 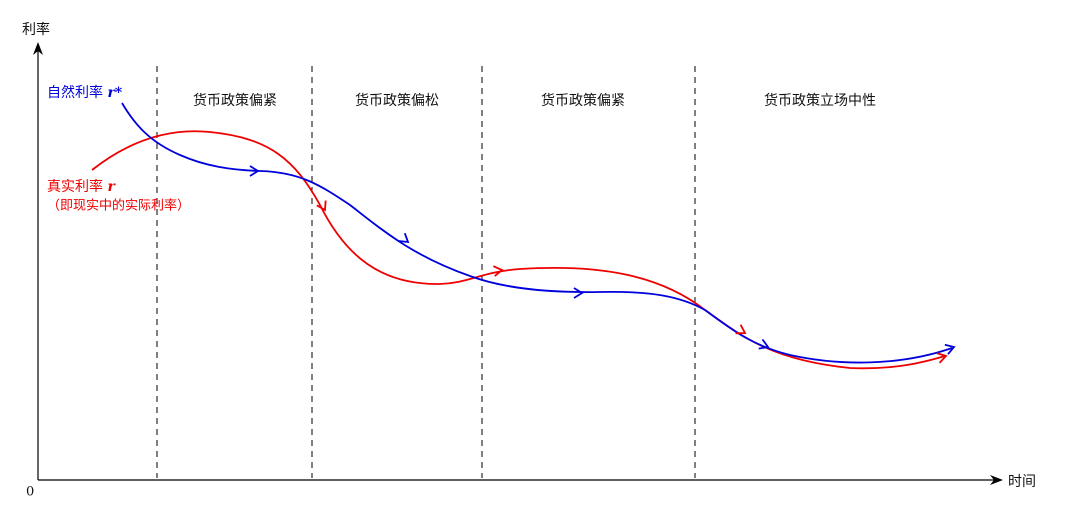 What do you see at coordinates (820, 100) in the screenshot?
I see `region-label: 货币政策立场中性` at bounding box center [820, 100].